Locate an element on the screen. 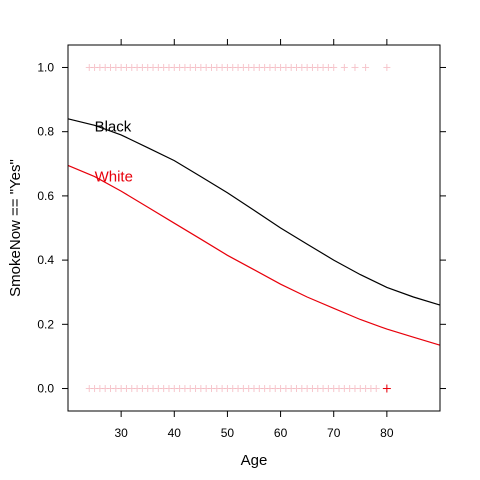 The image size is (480, 480). y-tick-label: 0.8 is located at coordinates (45, 132).